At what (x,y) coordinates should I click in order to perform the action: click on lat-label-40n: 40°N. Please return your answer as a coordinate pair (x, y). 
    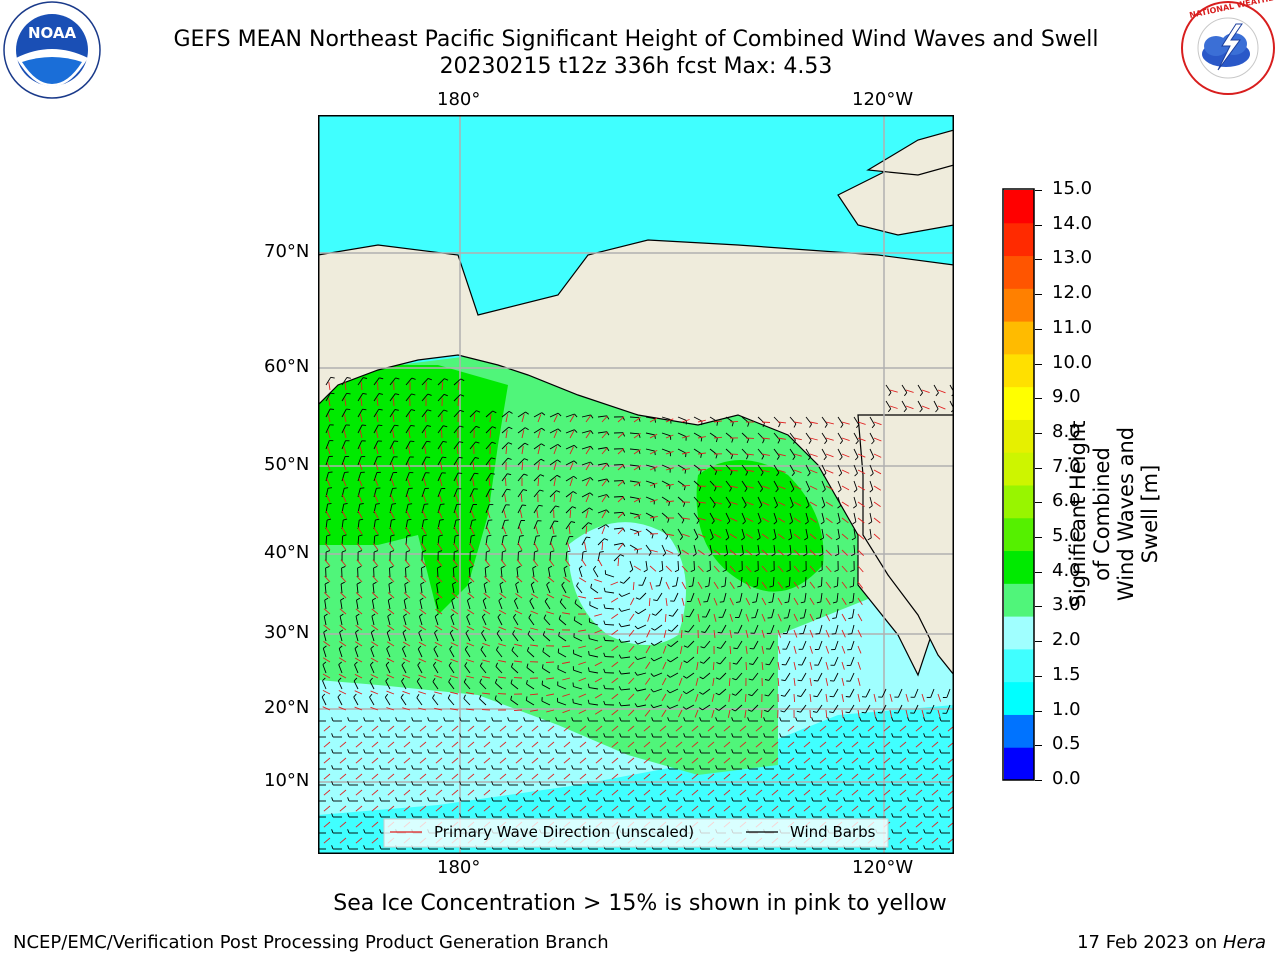
    Looking at the image, I should click on (287, 552).